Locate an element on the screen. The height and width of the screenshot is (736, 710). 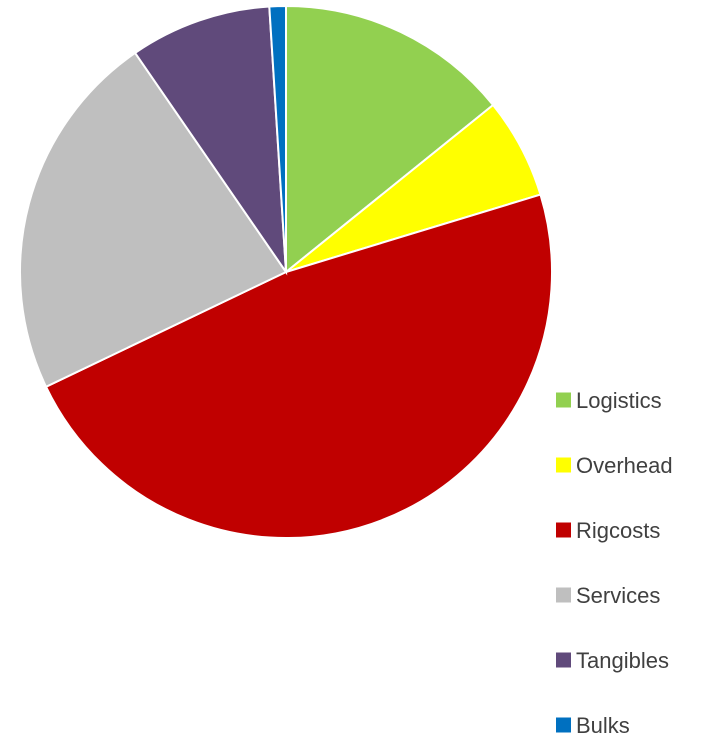
legend-item-tangibles: Tangibles is located at coordinates (612, 660).